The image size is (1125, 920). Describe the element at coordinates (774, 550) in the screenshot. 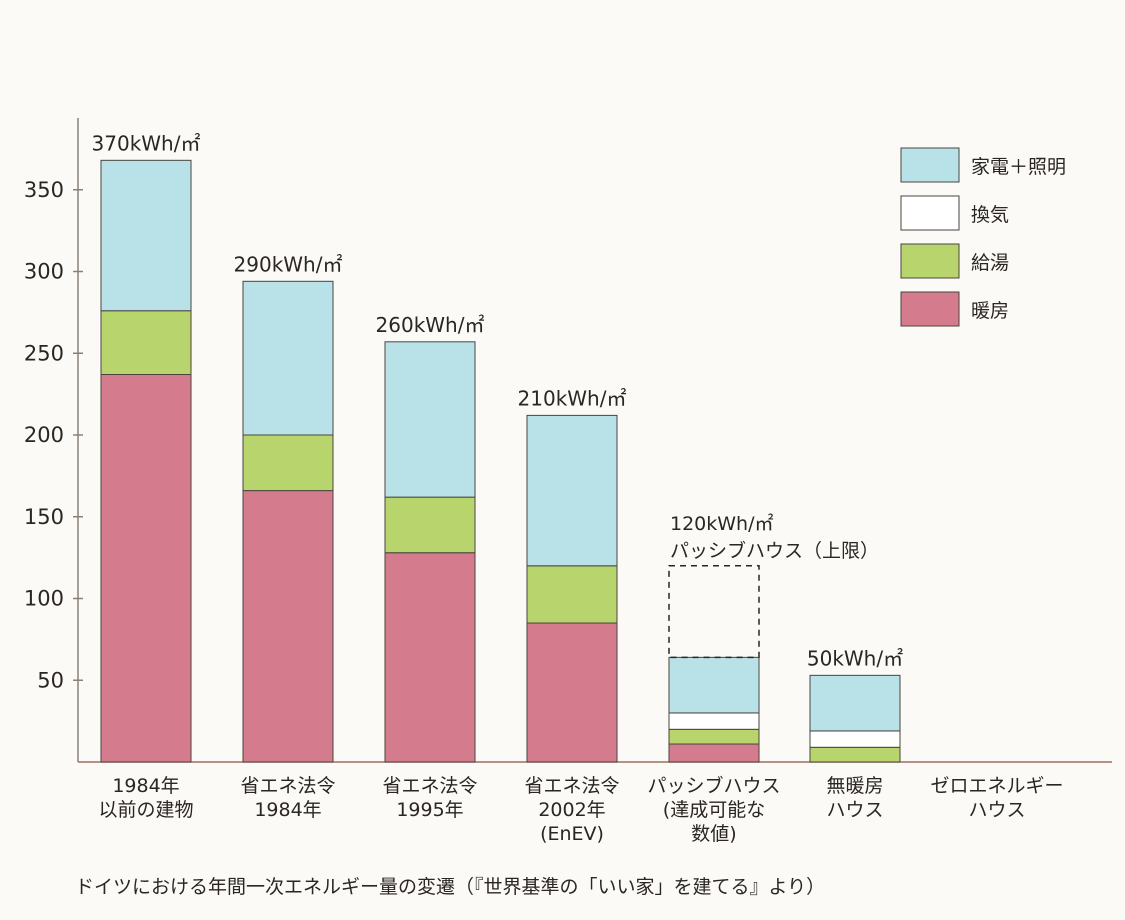

I see `annotation-label: パッシブハウス（上限）` at that location.